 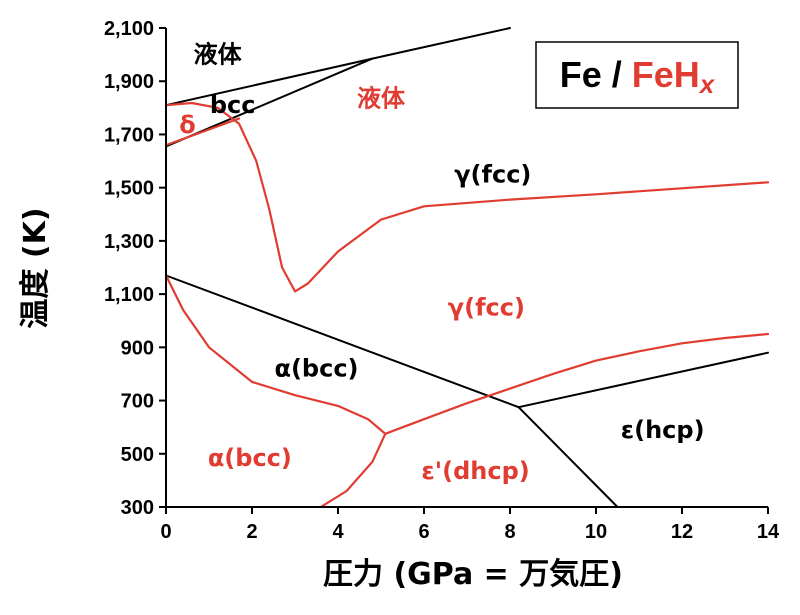 I want to click on x-axis-title: 圧力 (GPa = 万気圧), so click(x=473, y=574).